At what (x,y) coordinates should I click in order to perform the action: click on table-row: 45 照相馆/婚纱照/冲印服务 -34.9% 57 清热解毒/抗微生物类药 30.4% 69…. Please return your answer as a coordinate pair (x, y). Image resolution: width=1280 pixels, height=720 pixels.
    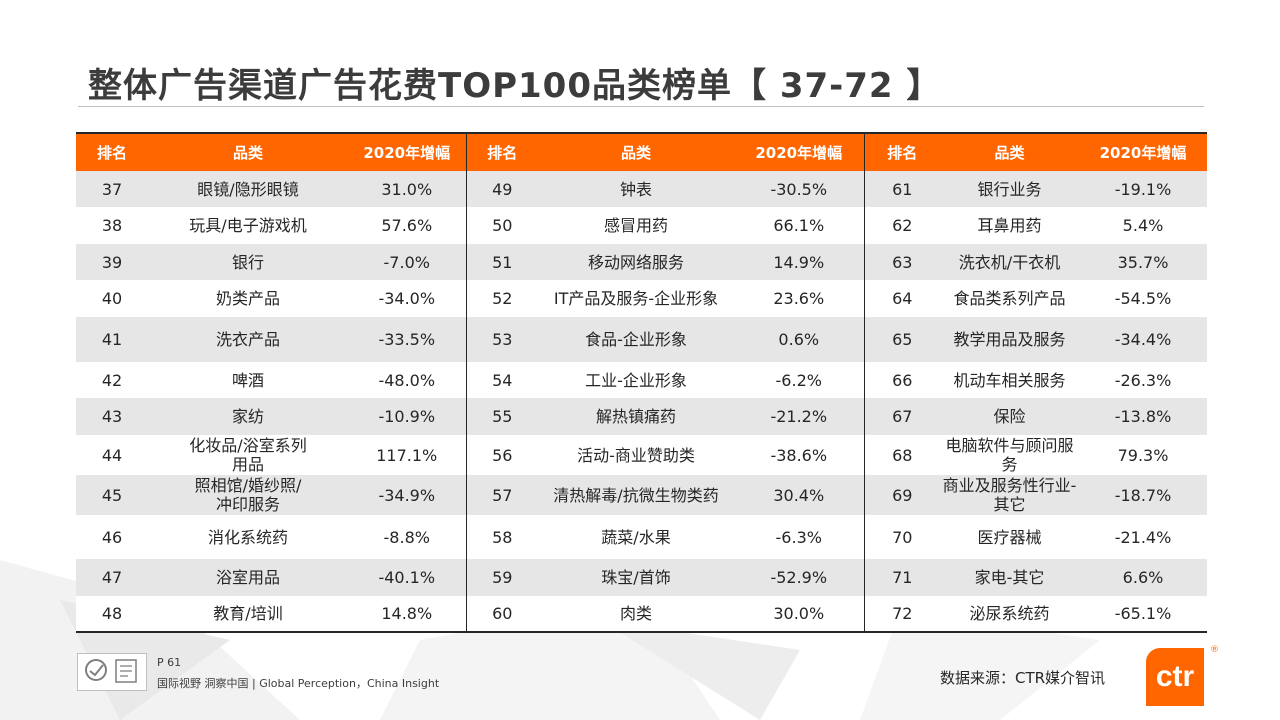
    Looking at the image, I should click on (641, 495).